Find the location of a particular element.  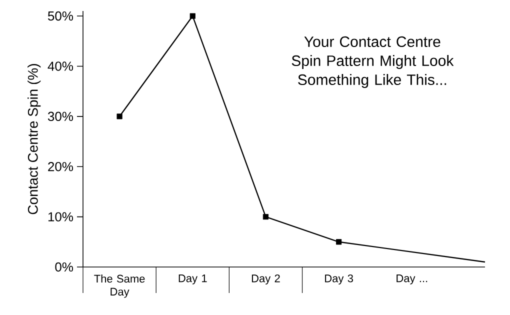

x-tick-label: Day 2 is located at coordinates (266, 279).